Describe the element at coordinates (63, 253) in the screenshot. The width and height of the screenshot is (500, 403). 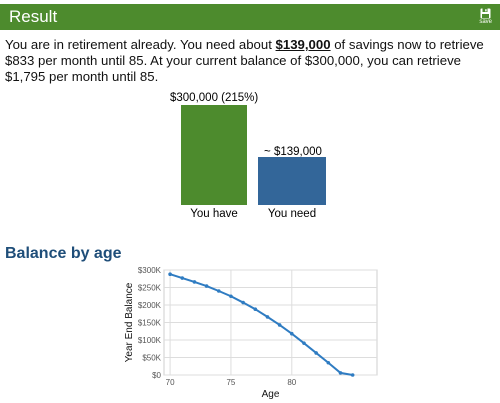
I see `balance-section-title: Balance by age` at that location.